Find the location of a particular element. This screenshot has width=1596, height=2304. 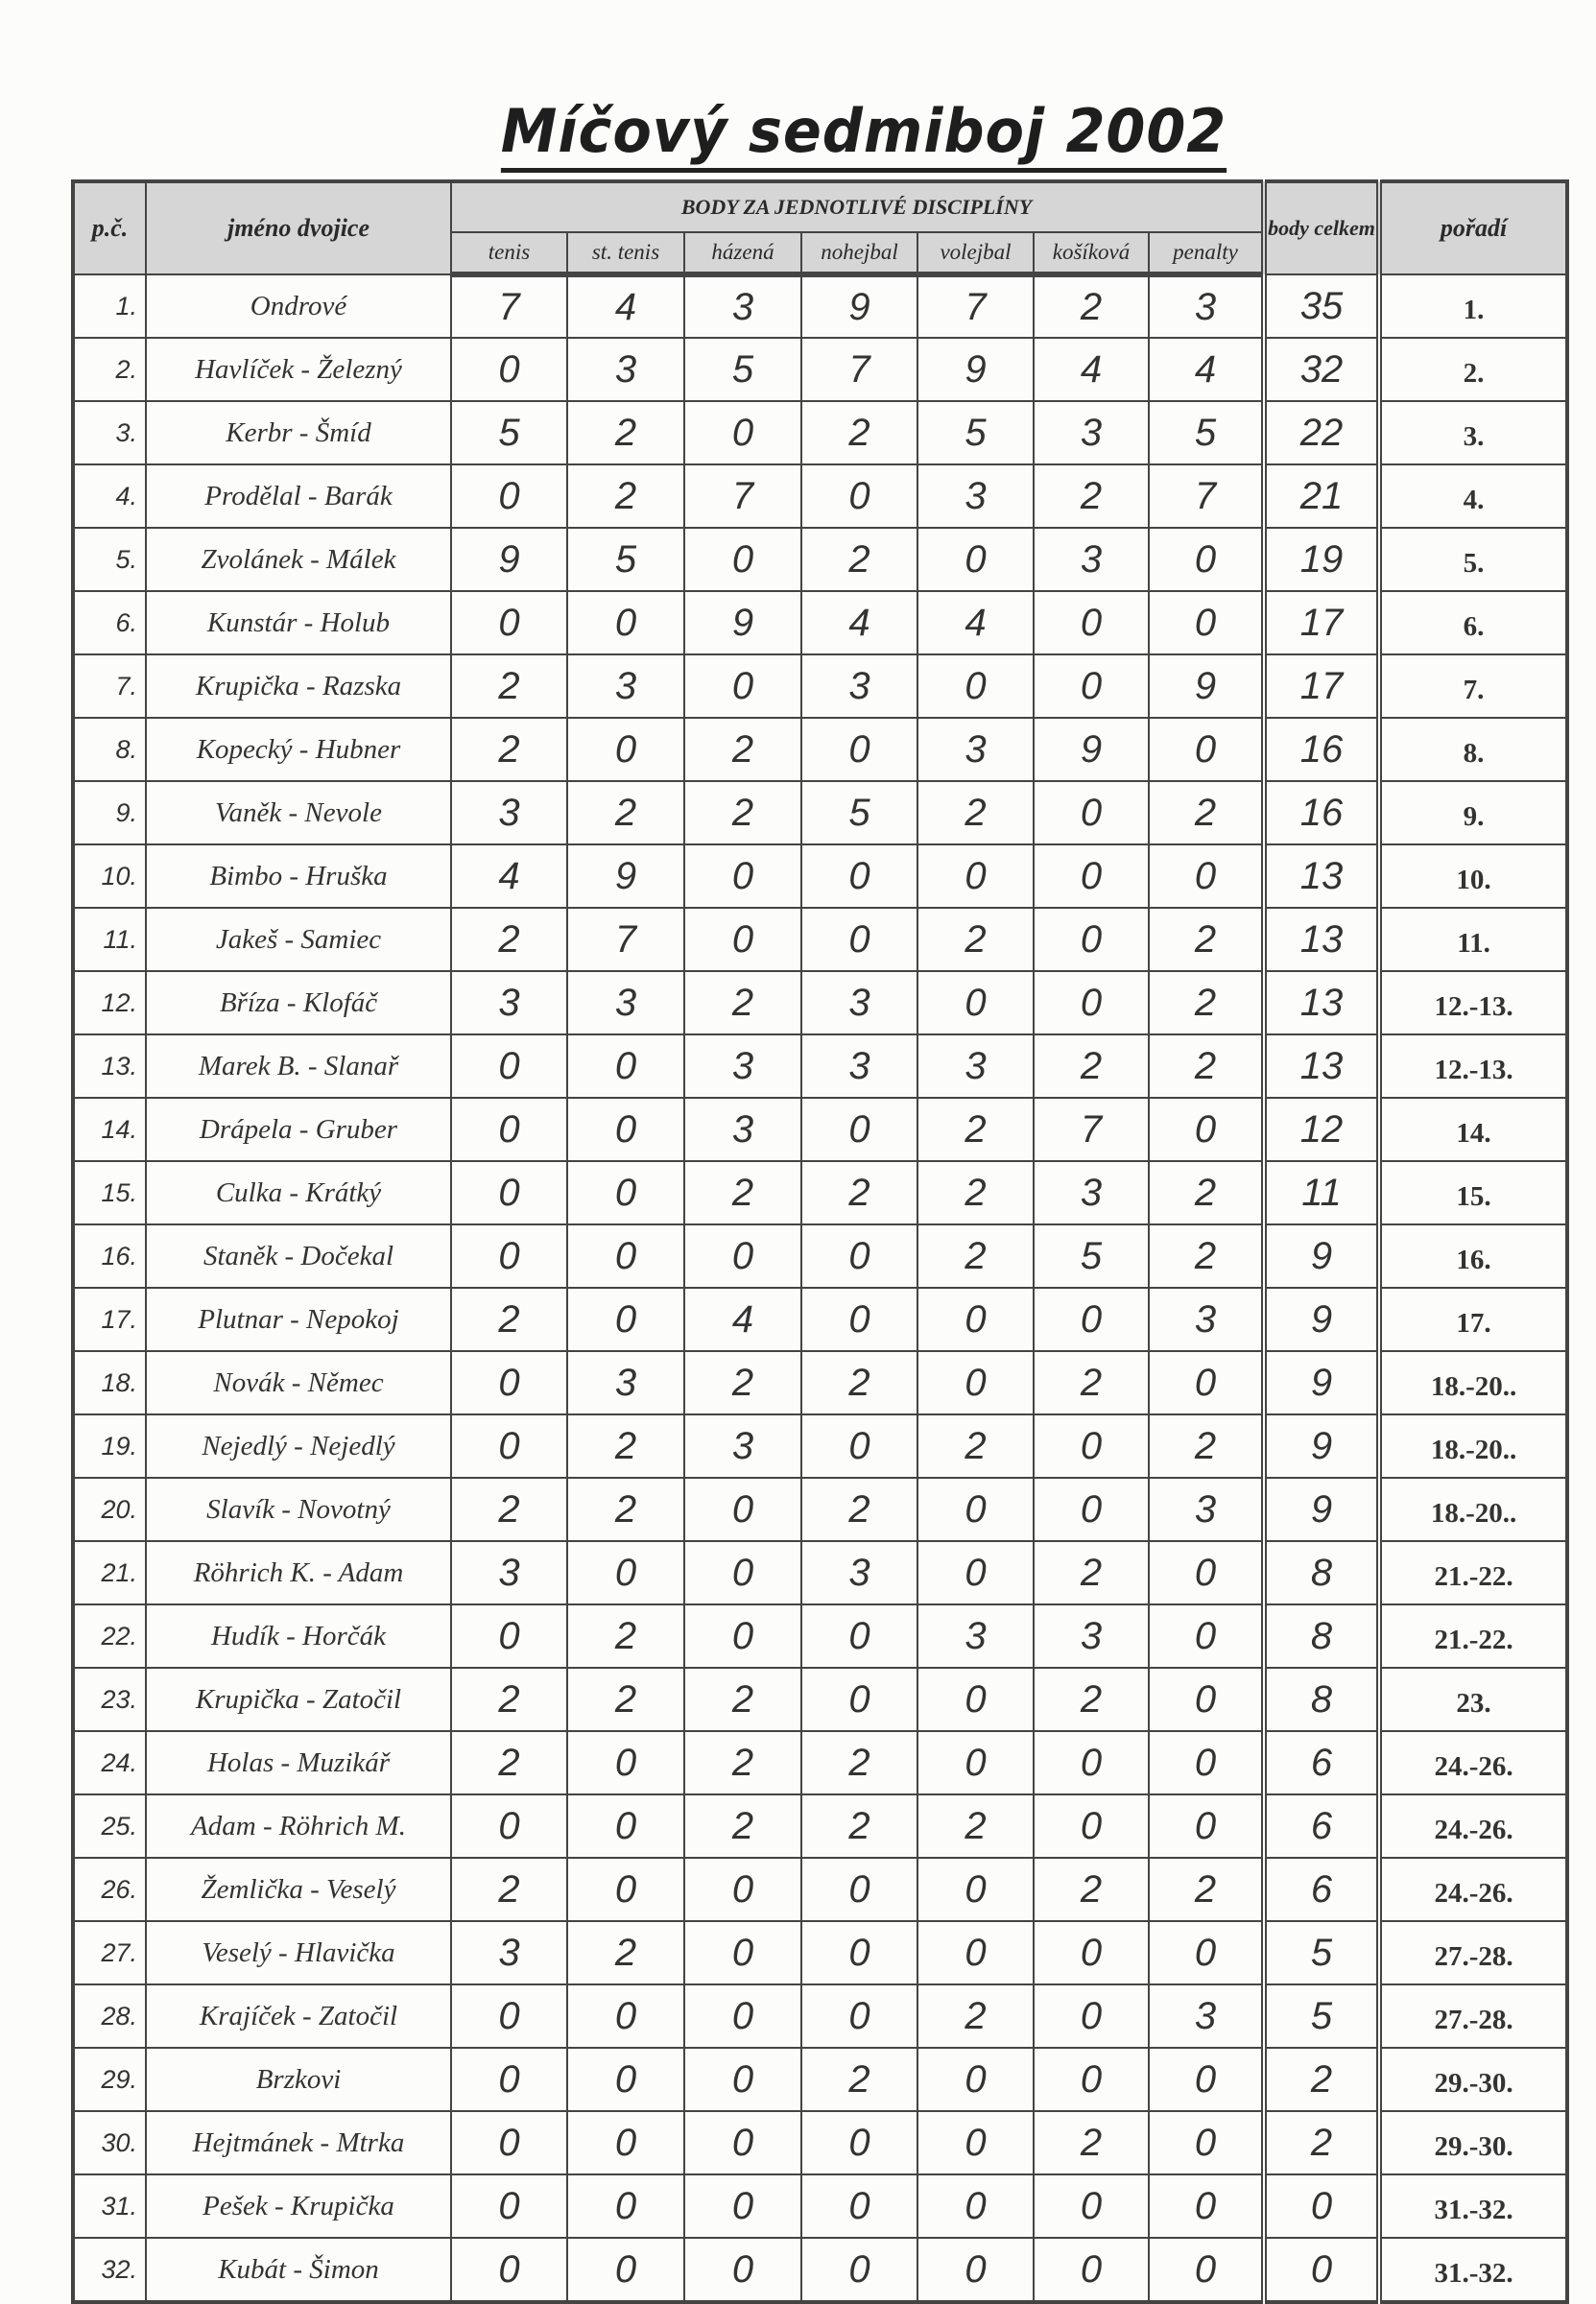

rank: 4. is located at coordinates (1472, 496).